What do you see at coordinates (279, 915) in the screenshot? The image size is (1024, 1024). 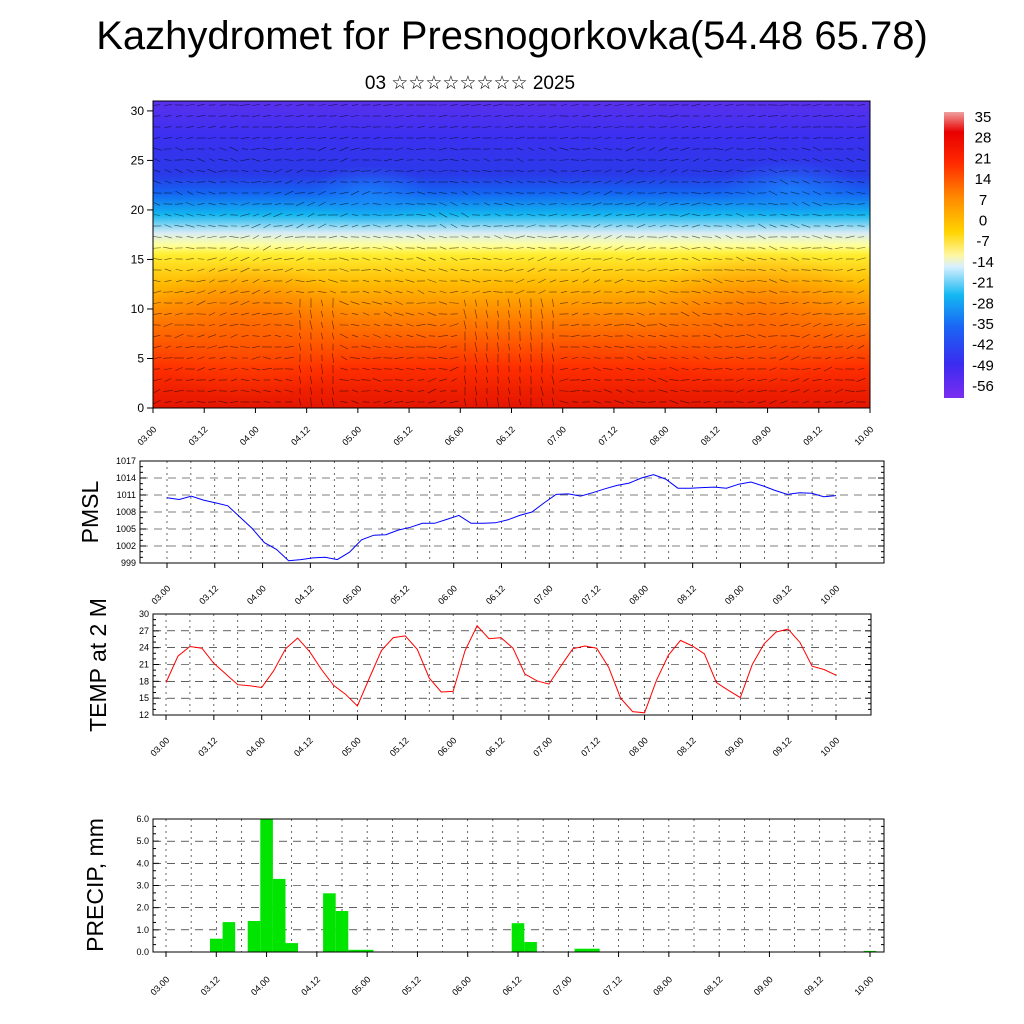 I see `precip-bar` at bounding box center [279, 915].